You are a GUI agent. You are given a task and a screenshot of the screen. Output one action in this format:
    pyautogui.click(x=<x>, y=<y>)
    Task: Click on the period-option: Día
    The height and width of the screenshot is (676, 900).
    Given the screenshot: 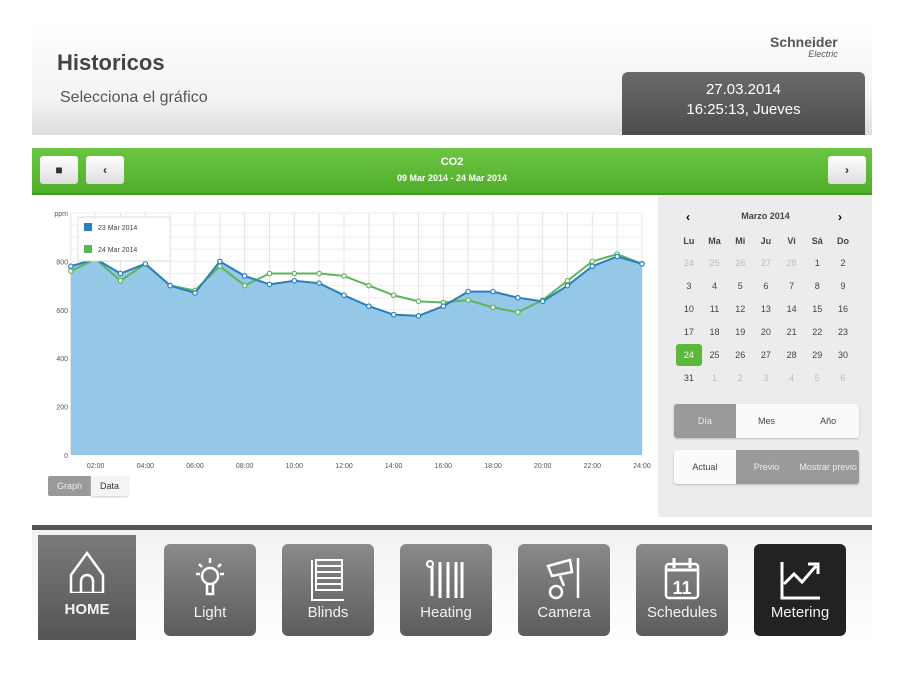 What is the action you would take?
    pyautogui.click(x=705, y=421)
    